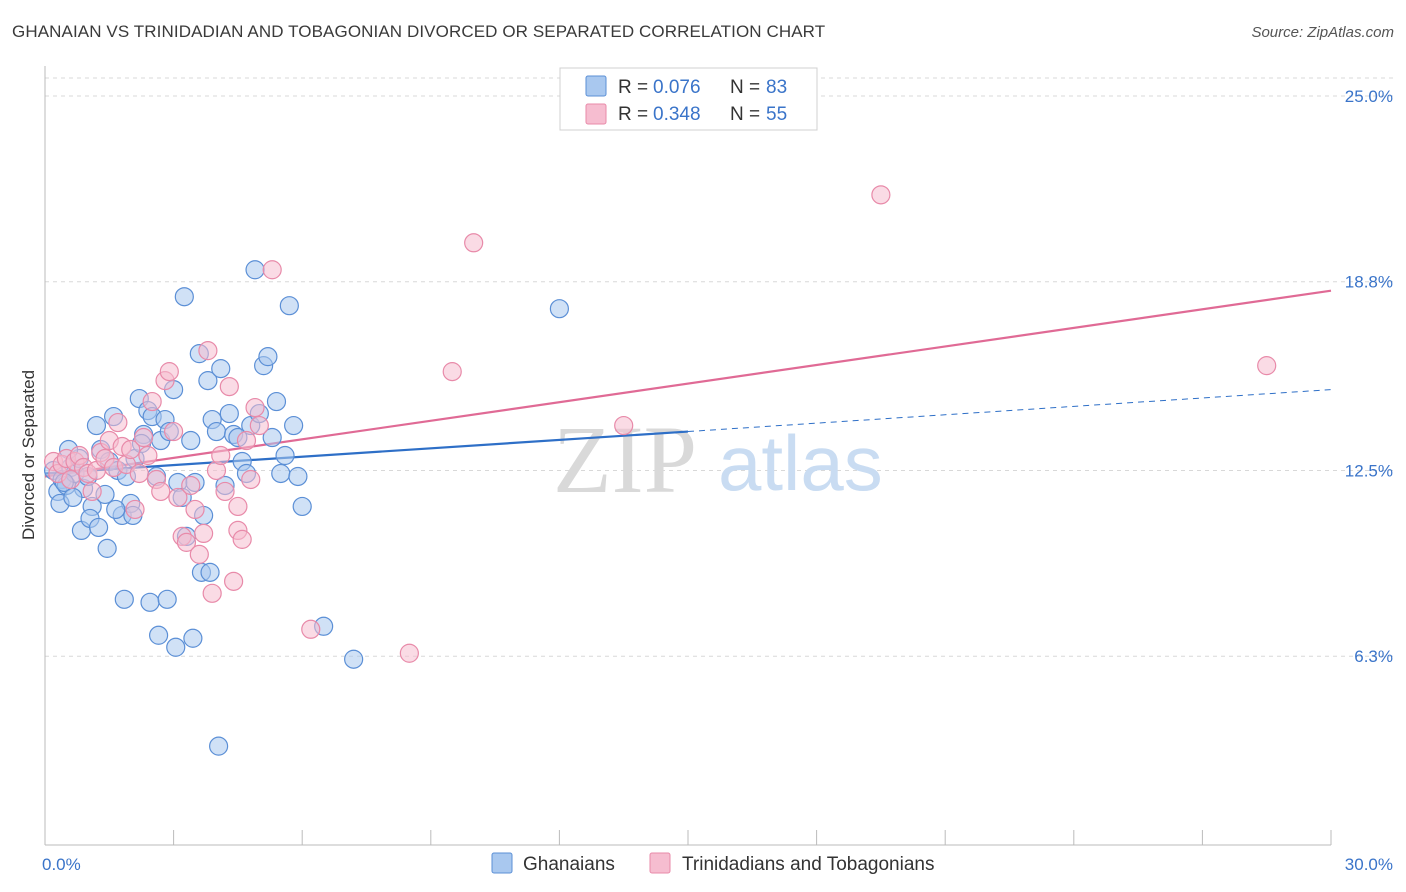 This screenshot has width=1406, height=892. What do you see at coordinates (677, 87) in the screenshot?
I see `legend-r-value: 0.076` at bounding box center [677, 87].